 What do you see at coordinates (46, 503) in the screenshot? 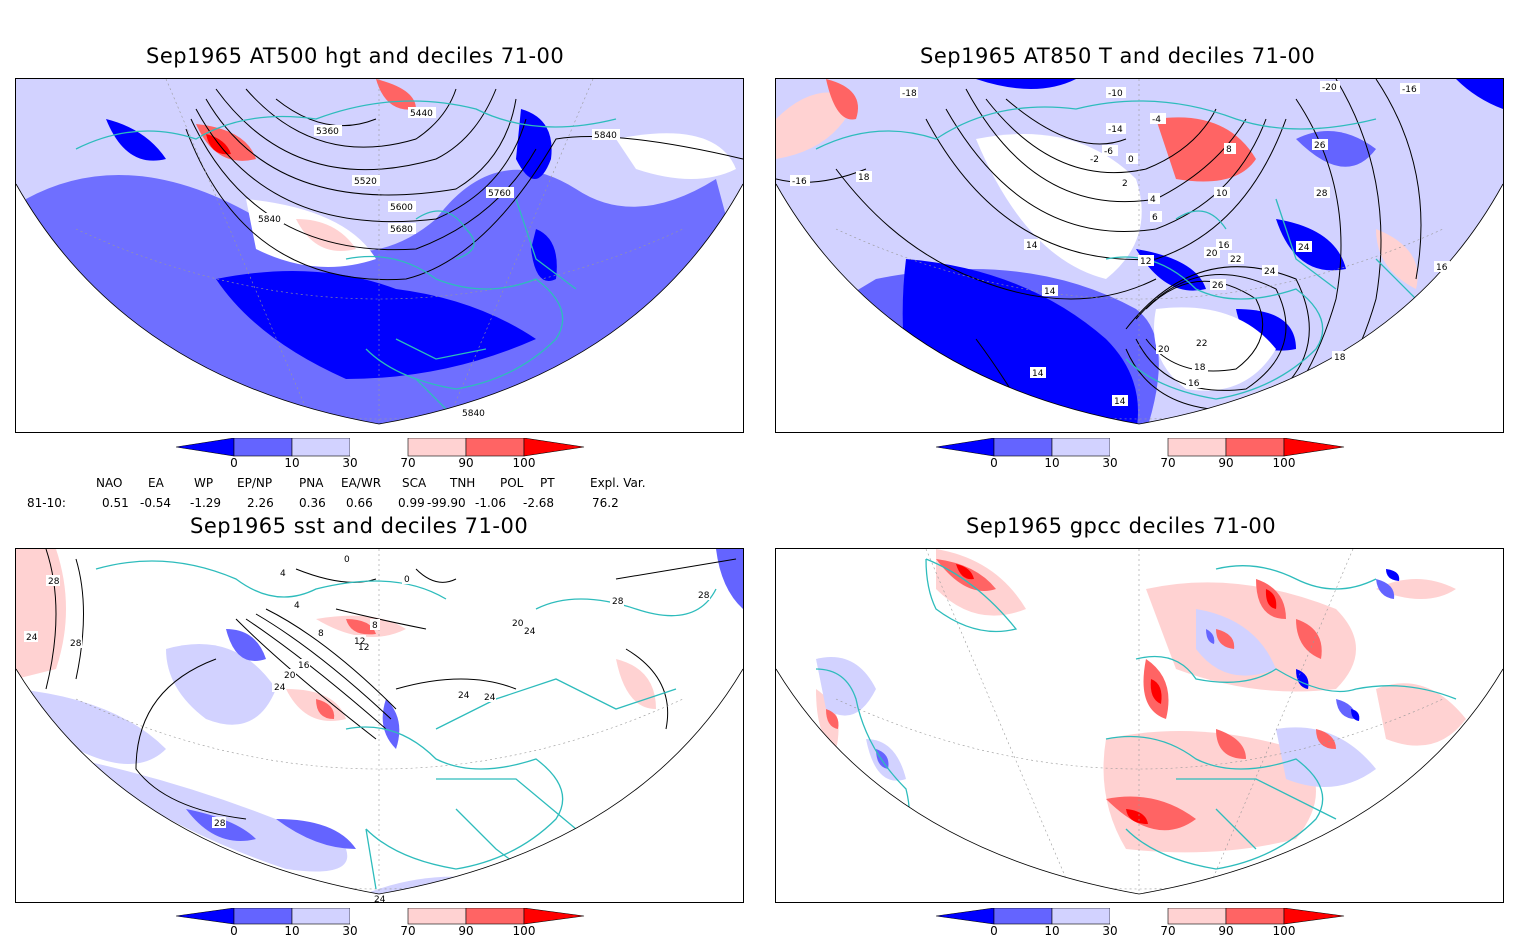
I see `tc-row-label: 81-10:` at bounding box center [46, 503].